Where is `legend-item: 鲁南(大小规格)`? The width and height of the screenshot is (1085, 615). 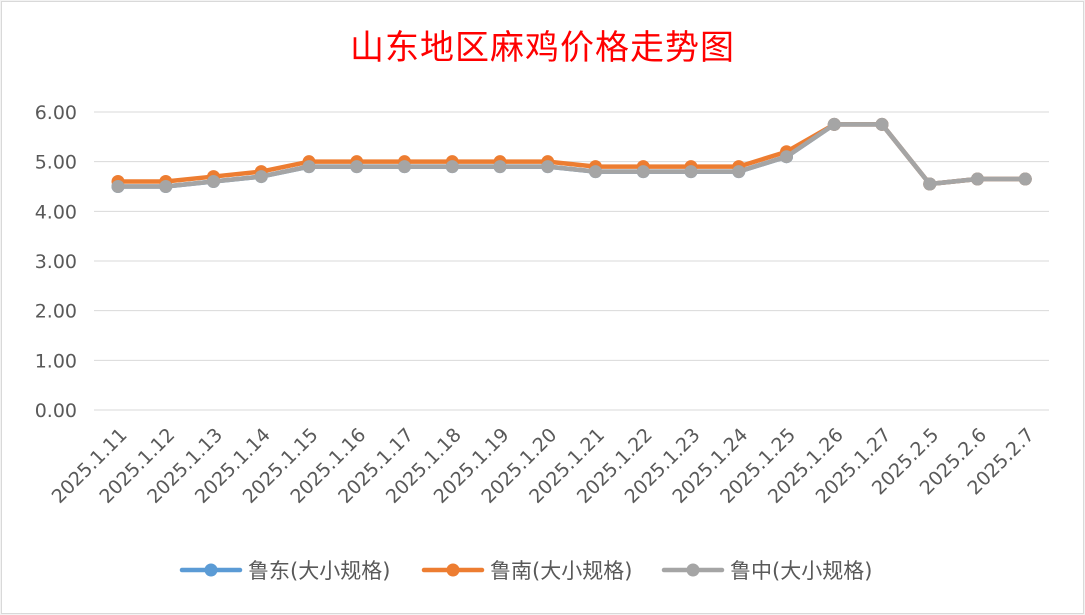 legend-item: 鲁南(大小规格) is located at coordinates (526, 571).